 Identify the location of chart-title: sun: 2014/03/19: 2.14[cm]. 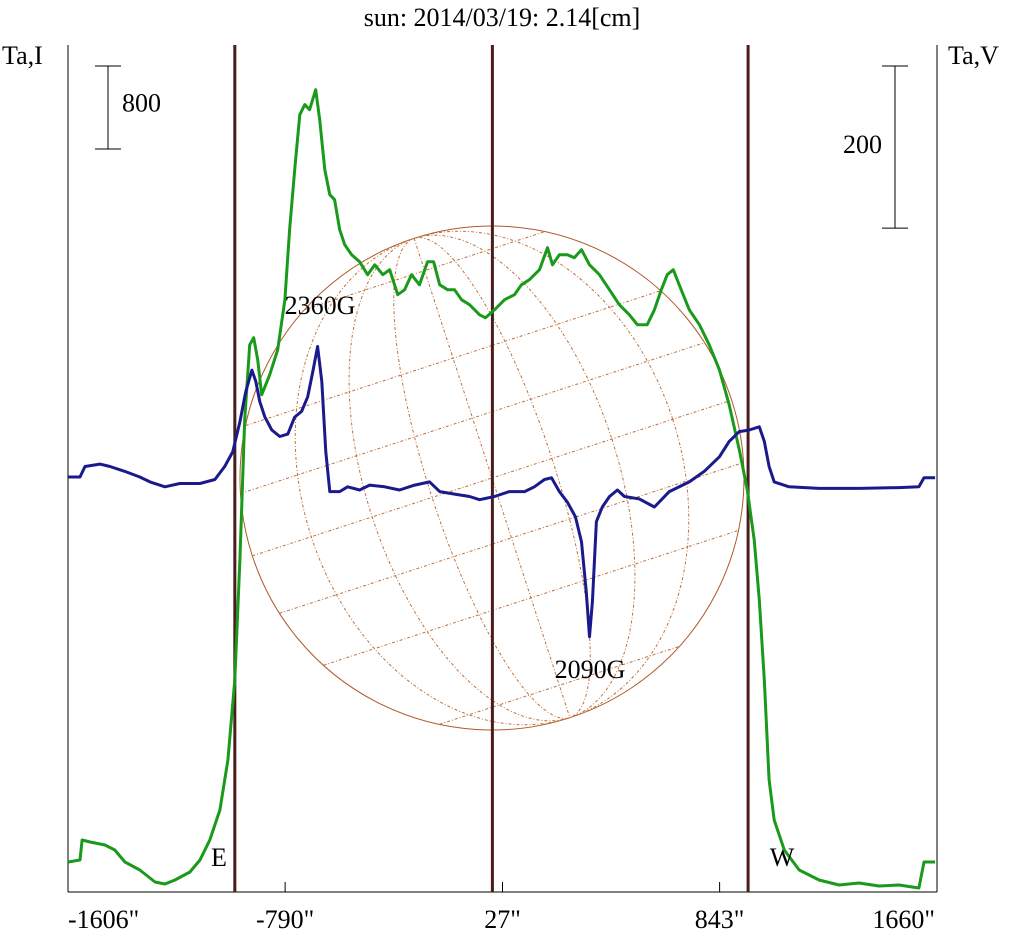
(502, 17).